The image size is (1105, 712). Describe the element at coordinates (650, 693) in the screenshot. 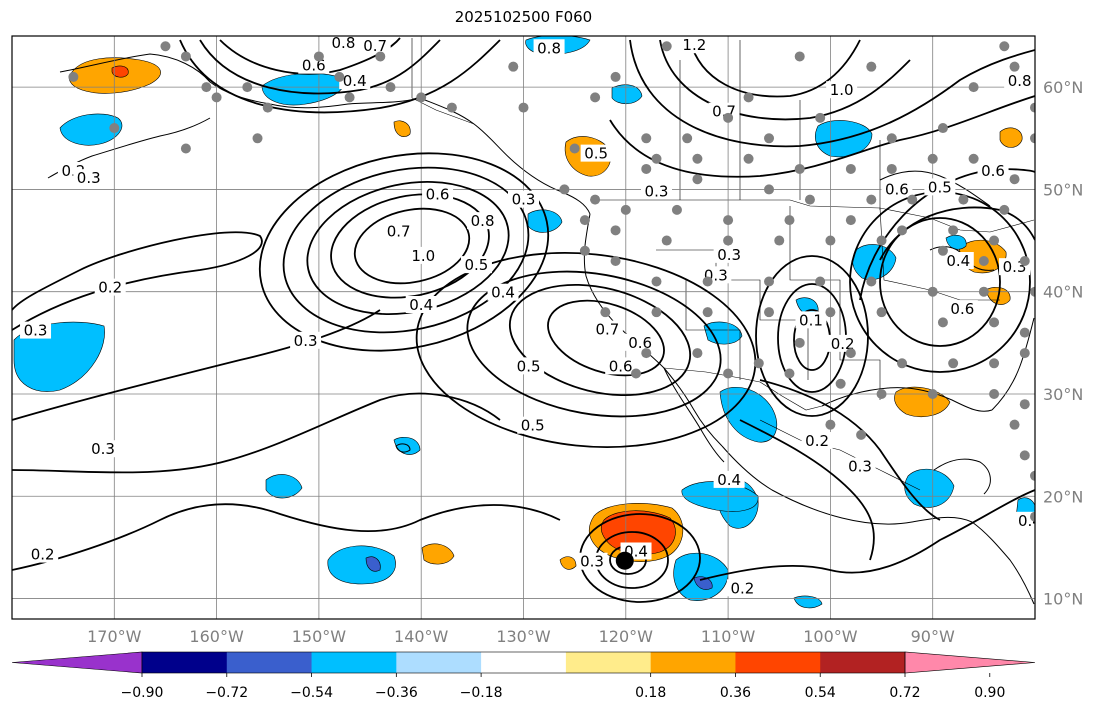

I see `colorbar-label: 0.18` at that location.